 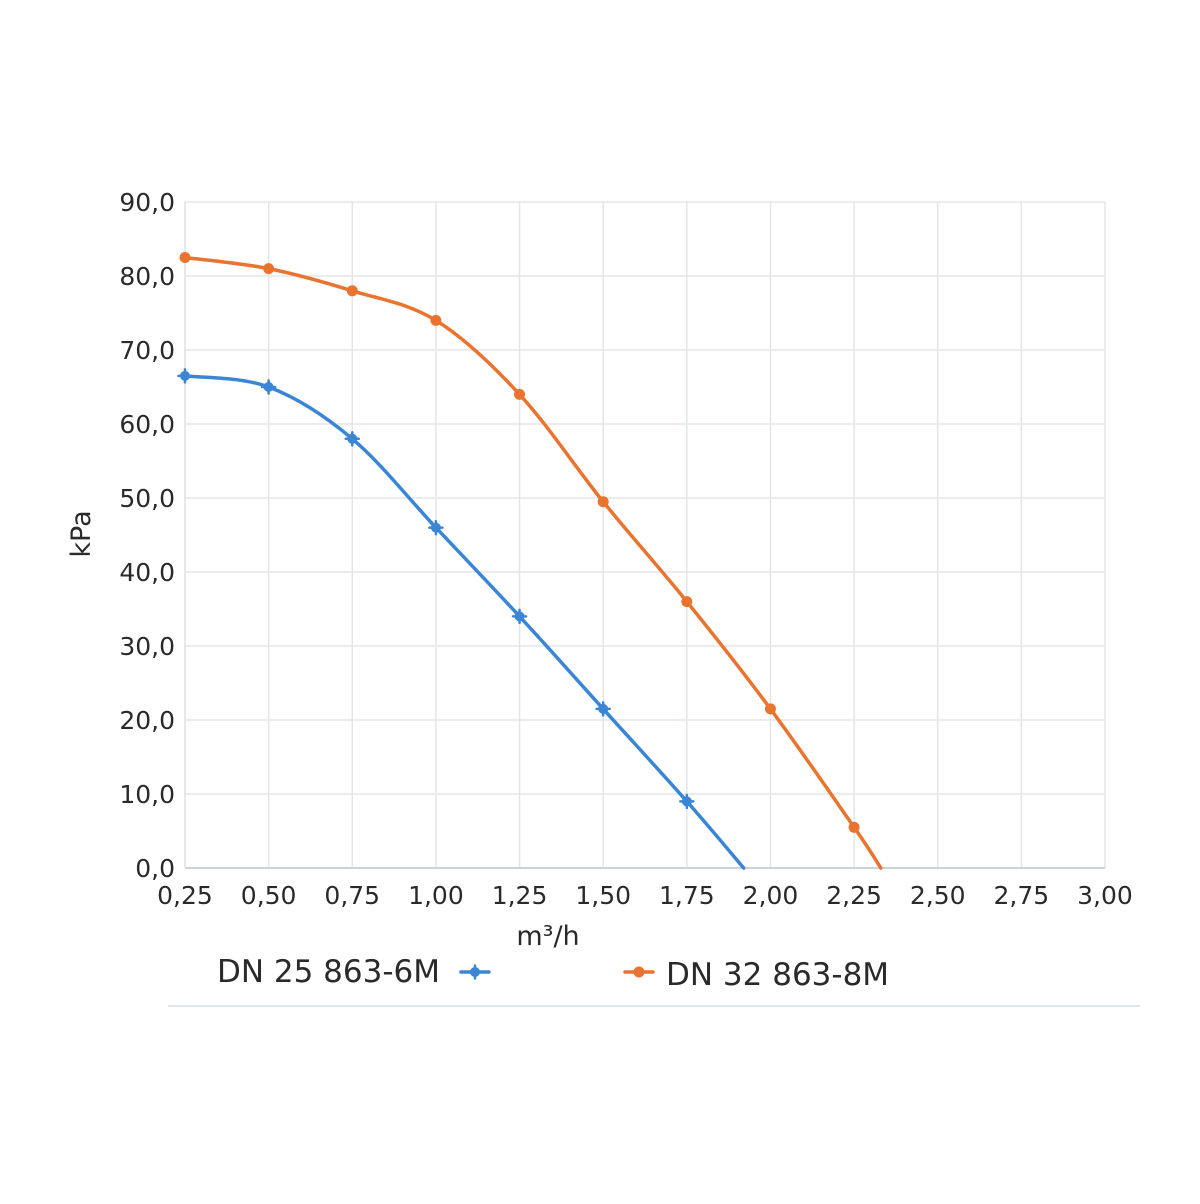 I want to click on legend: DN 25 863-6M DN 32 863-8M, so click(x=553, y=973).